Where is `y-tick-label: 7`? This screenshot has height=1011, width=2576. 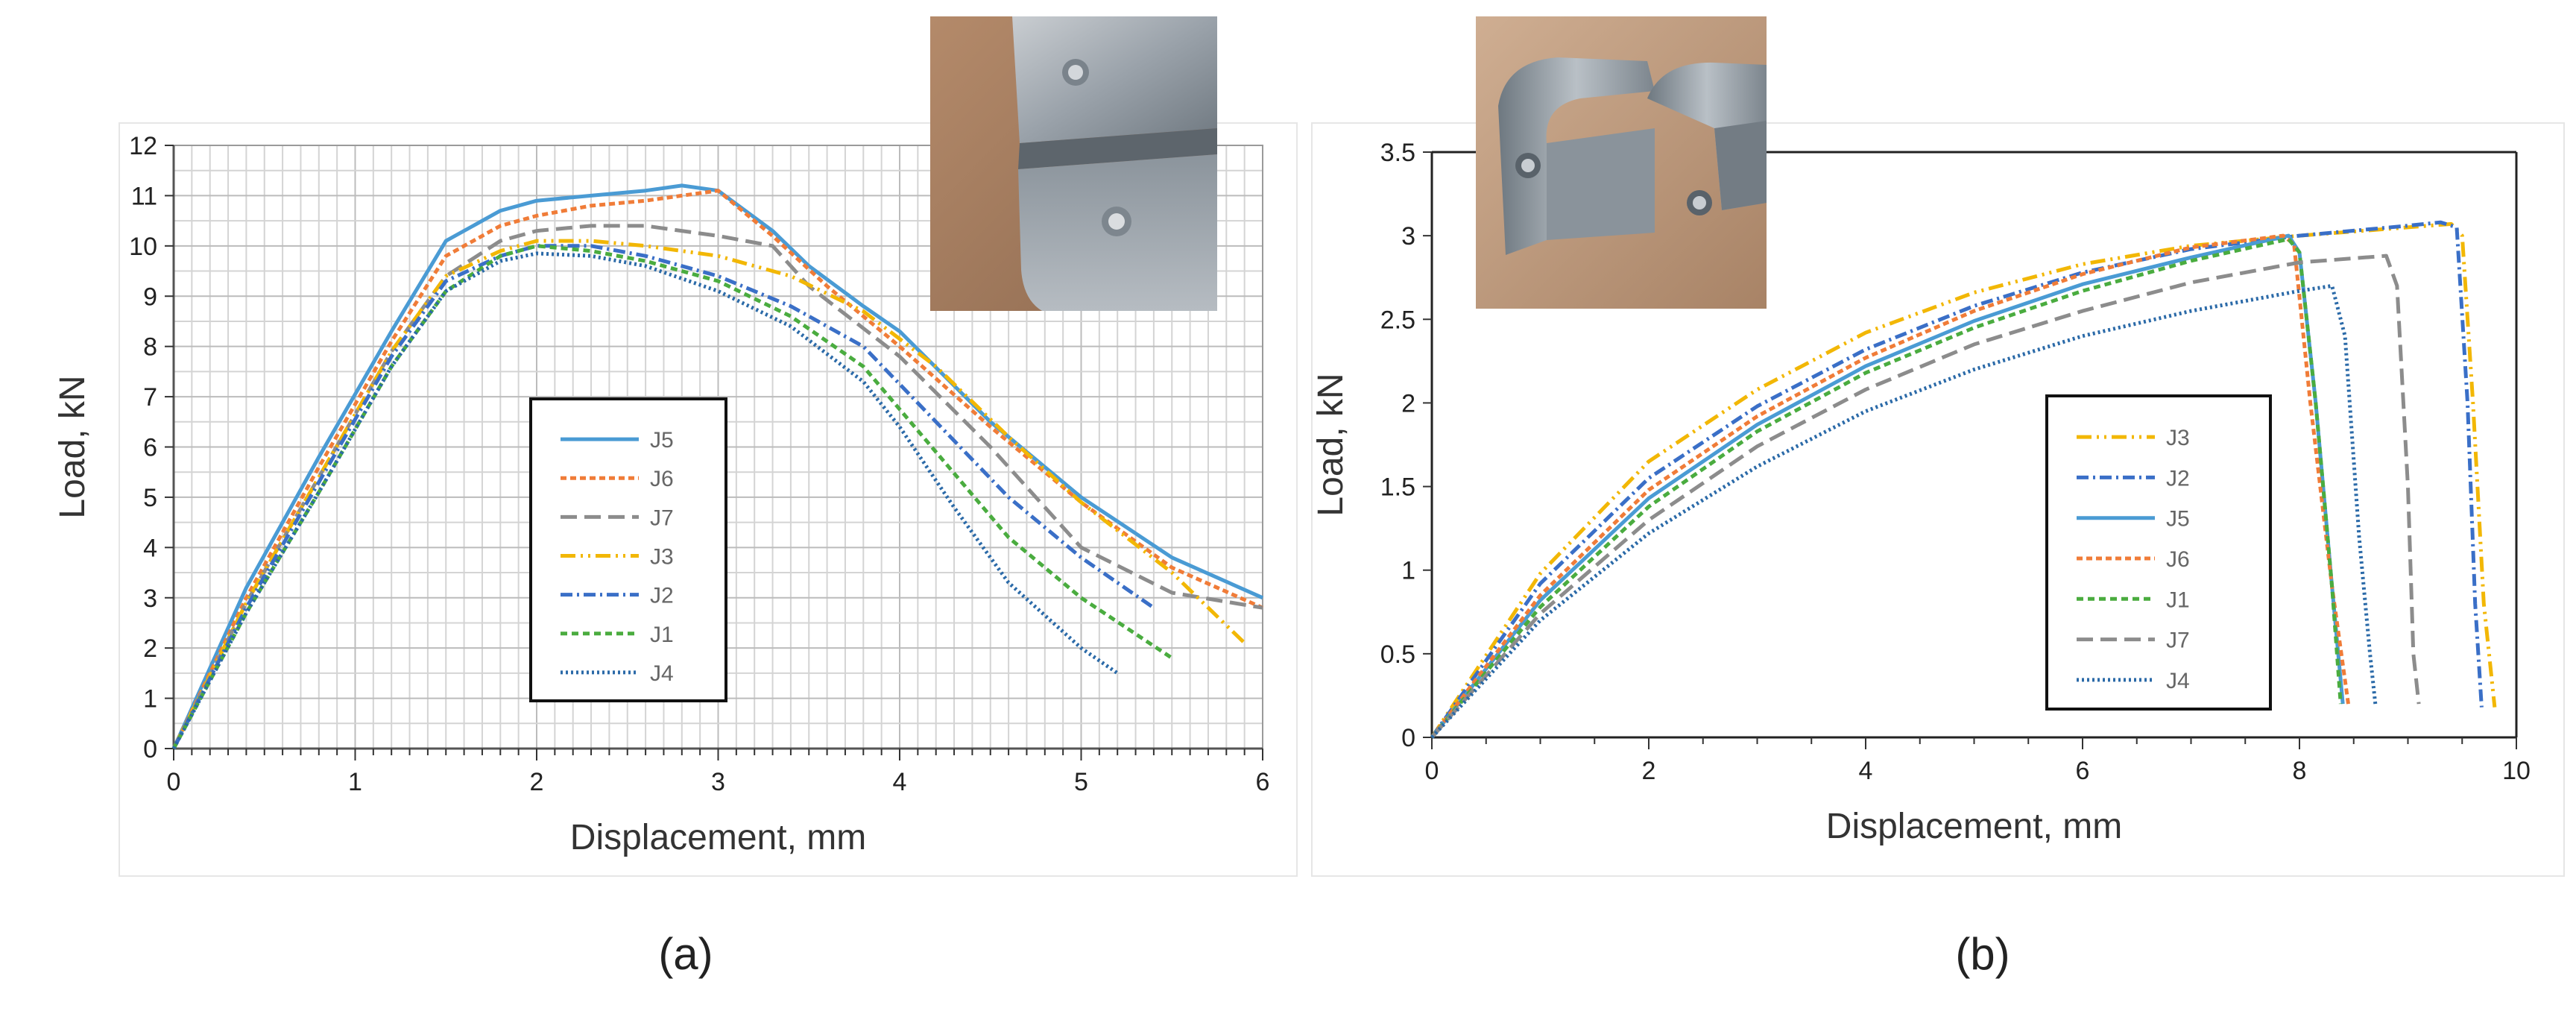 y-tick-label: 7 is located at coordinates (150, 397).